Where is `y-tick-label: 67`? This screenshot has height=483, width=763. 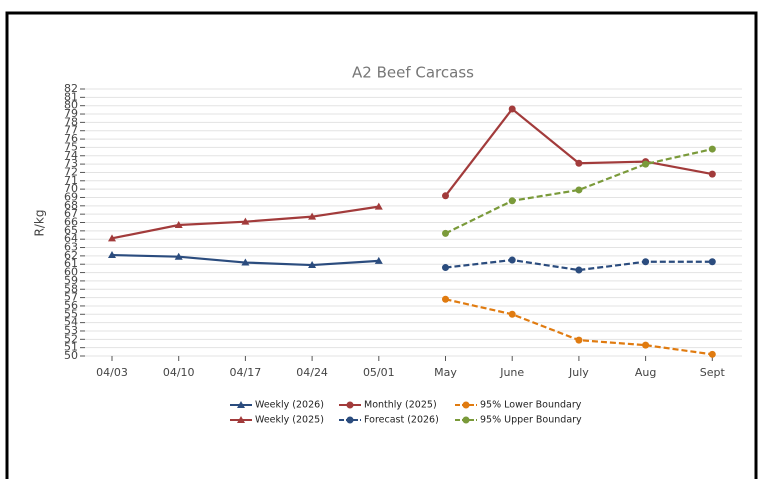 y-tick-label: 67 is located at coordinates (71, 213).